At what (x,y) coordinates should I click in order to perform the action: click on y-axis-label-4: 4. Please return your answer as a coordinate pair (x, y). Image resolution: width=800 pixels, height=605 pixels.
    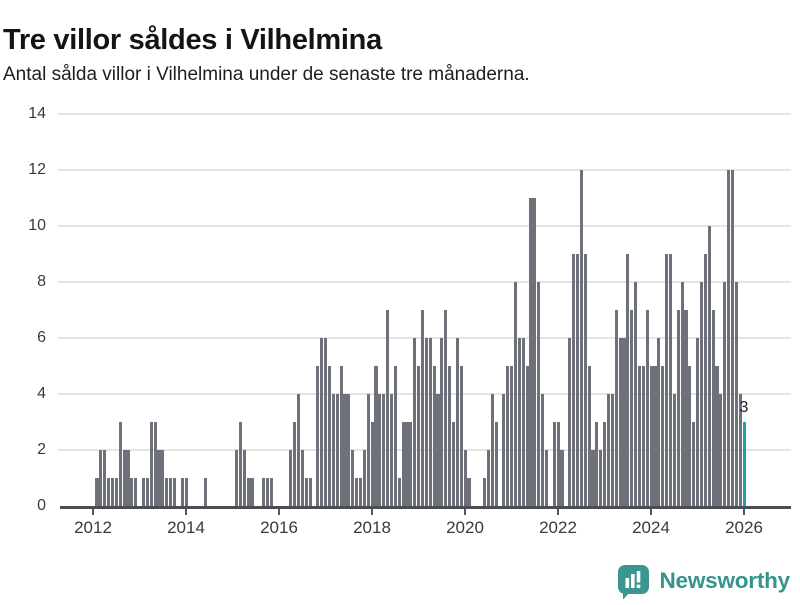
    Looking at the image, I should click on (41, 393).